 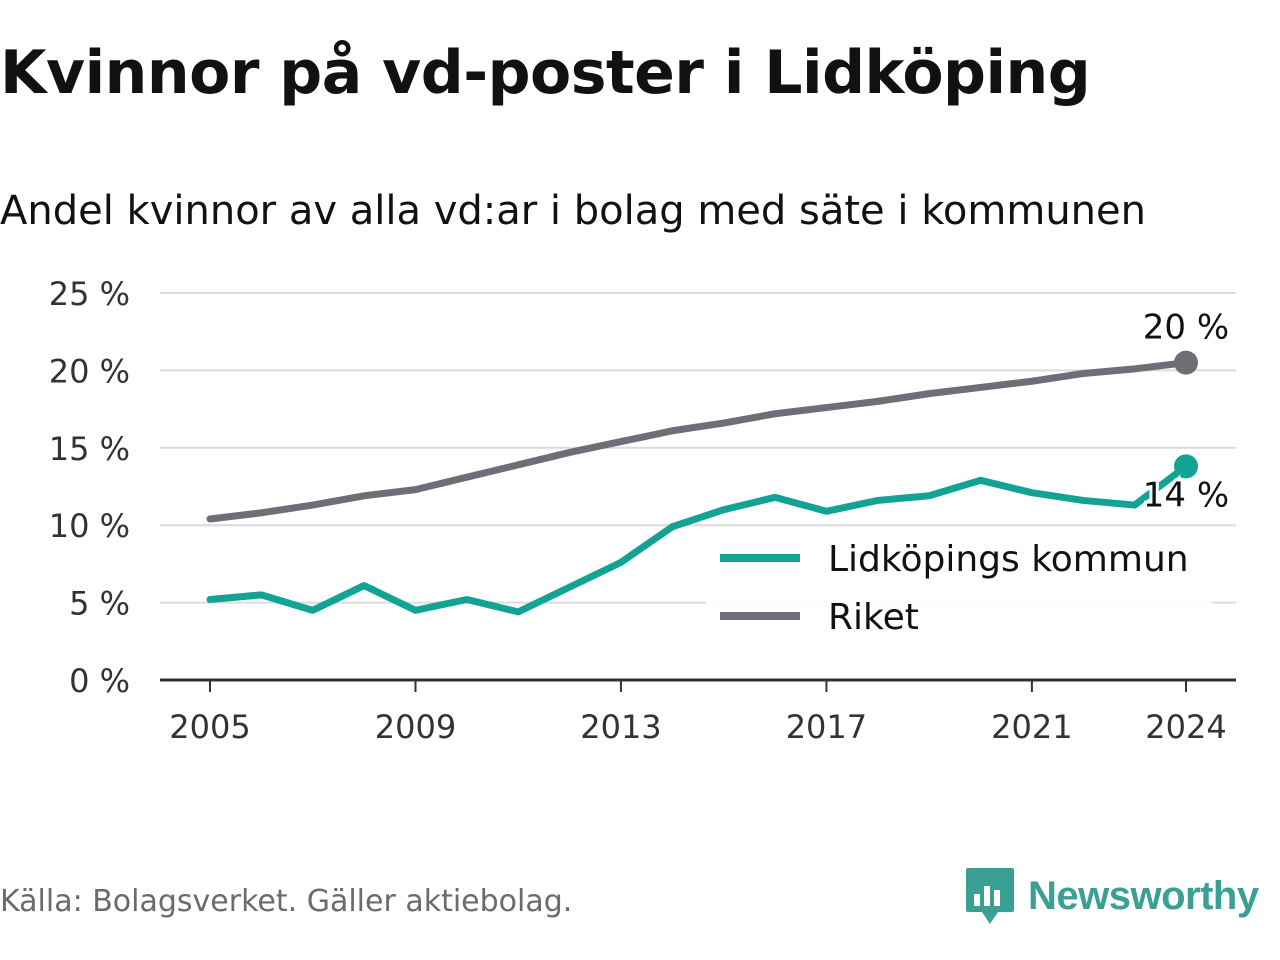 What do you see at coordinates (1031, 727) in the screenshot?
I see `x-tick-label: 2021` at bounding box center [1031, 727].